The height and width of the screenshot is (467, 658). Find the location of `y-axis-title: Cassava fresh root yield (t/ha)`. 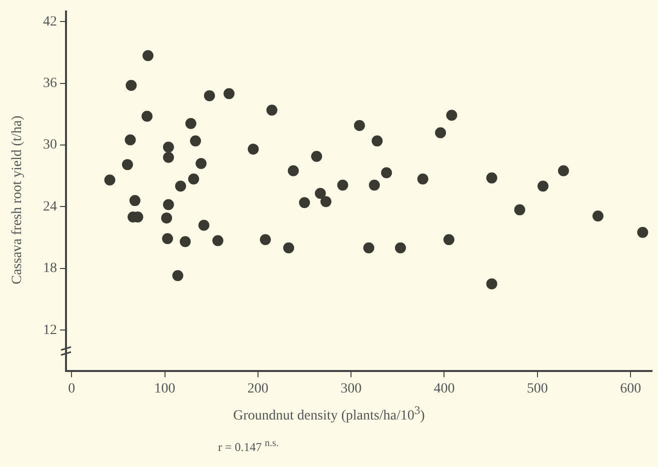

y-axis-title: Cassava fresh root yield (t/ha) is located at coordinates (18, 200).